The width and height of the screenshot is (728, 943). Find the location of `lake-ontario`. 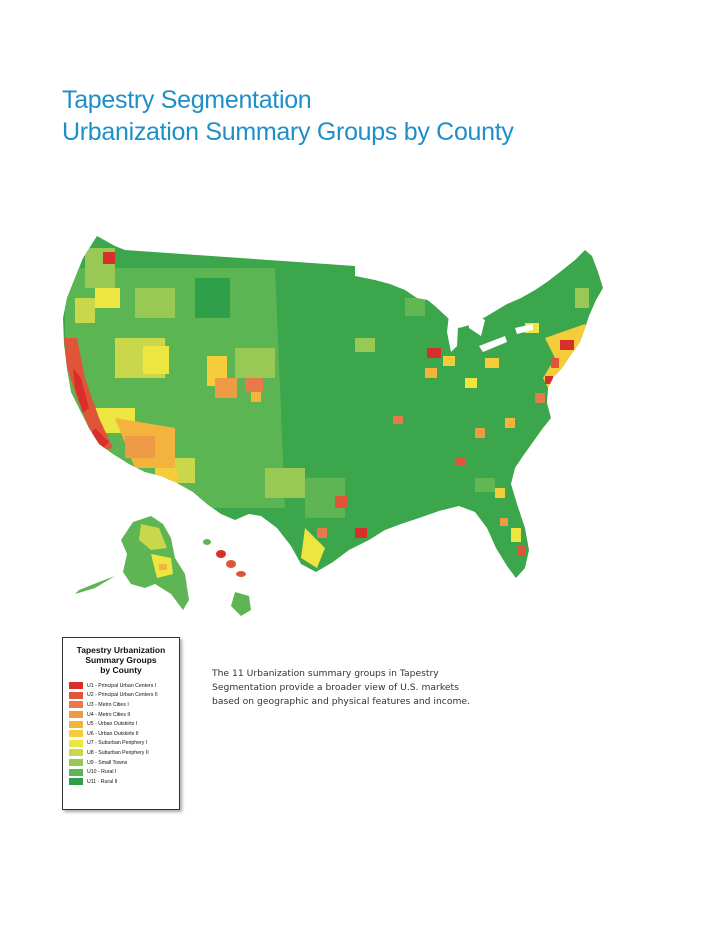

lake-ontario is located at coordinates (524, 329).